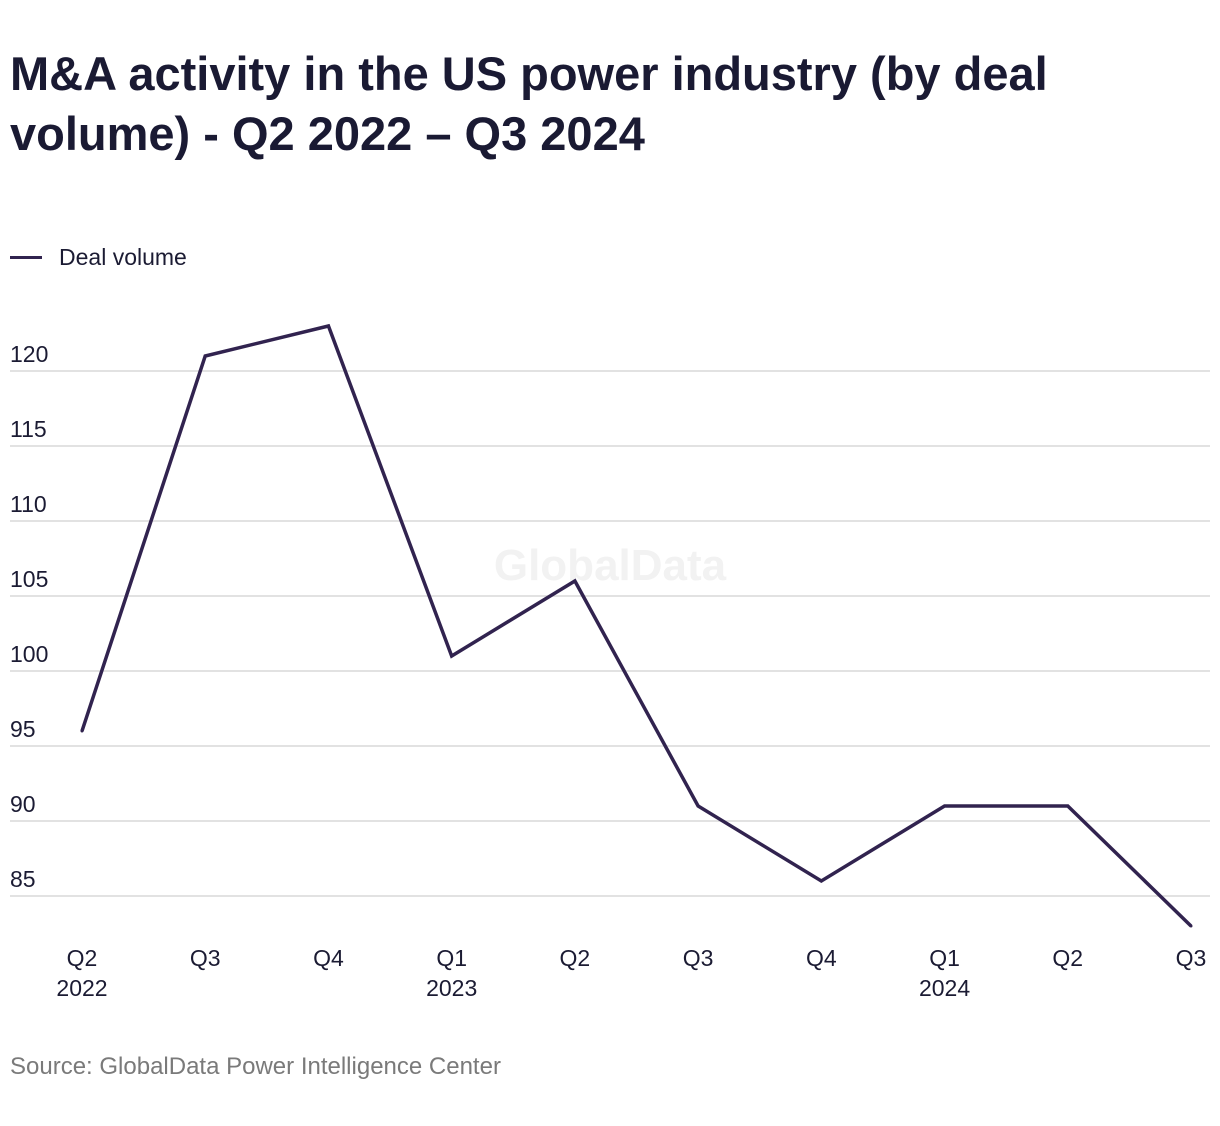  Describe the element at coordinates (451, 988) in the screenshot. I see `x-tick-year-label-3: 2023` at that location.